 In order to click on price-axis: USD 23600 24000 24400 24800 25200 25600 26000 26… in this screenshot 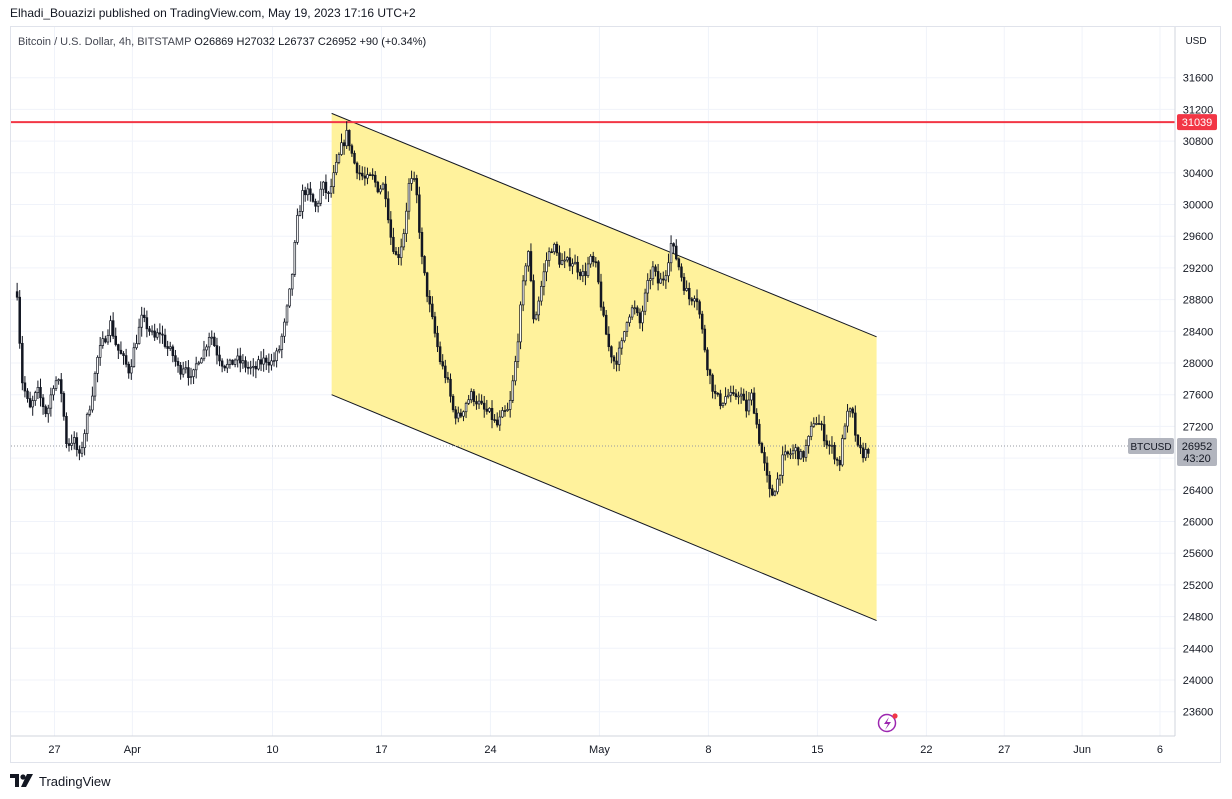, I will do `click(1195, 381)`.